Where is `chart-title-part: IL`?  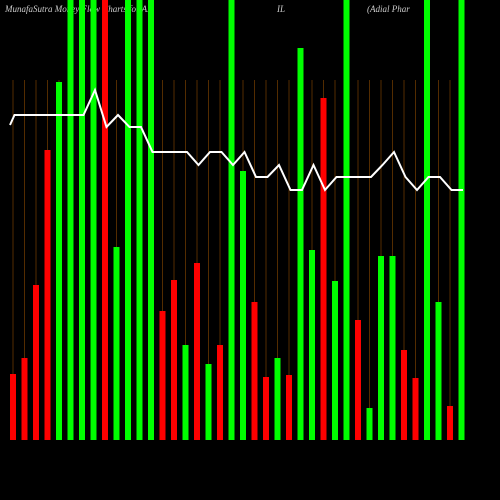
chart-title-part: IL is located at coordinates (280, 9).